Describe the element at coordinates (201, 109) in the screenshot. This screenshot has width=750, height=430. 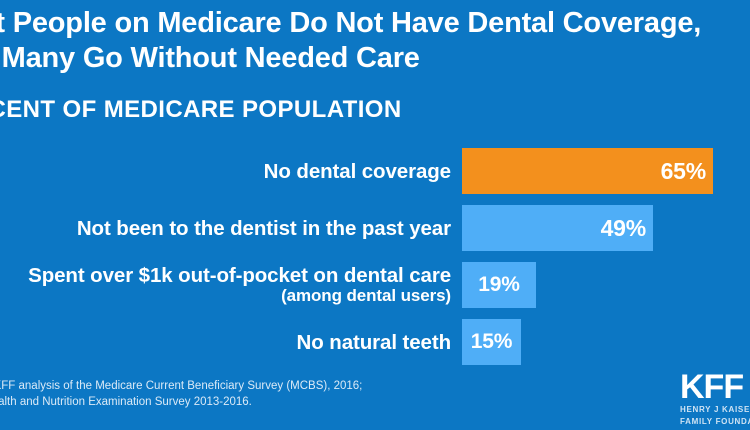
I see `chart-subtitle: PERCENT OF MEDICARE POPULATION` at that location.